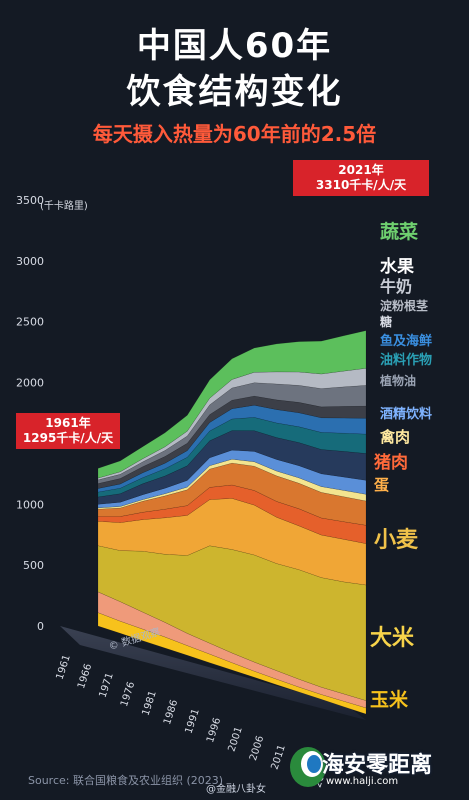 Image resolution: width=469 pixels, height=800 pixels. I want to click on callout-1961: 1961年 1295千卡/人/天, so click(68, 431).